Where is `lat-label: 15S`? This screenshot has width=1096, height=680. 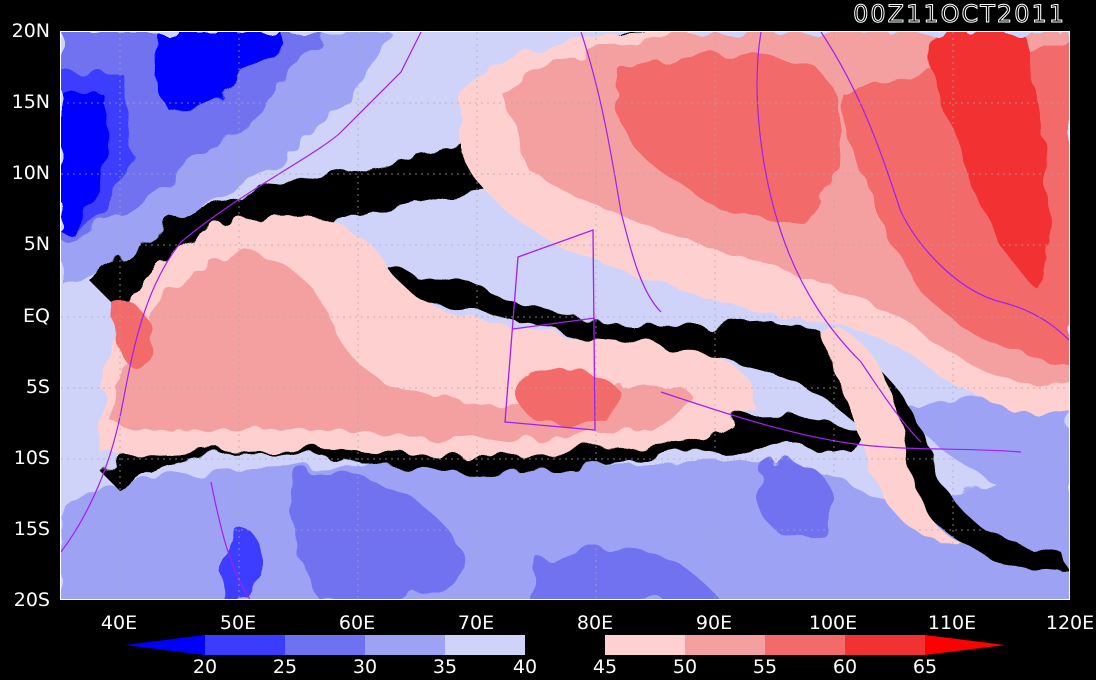 lat-label: 15S is located at coordinates (31, 529).